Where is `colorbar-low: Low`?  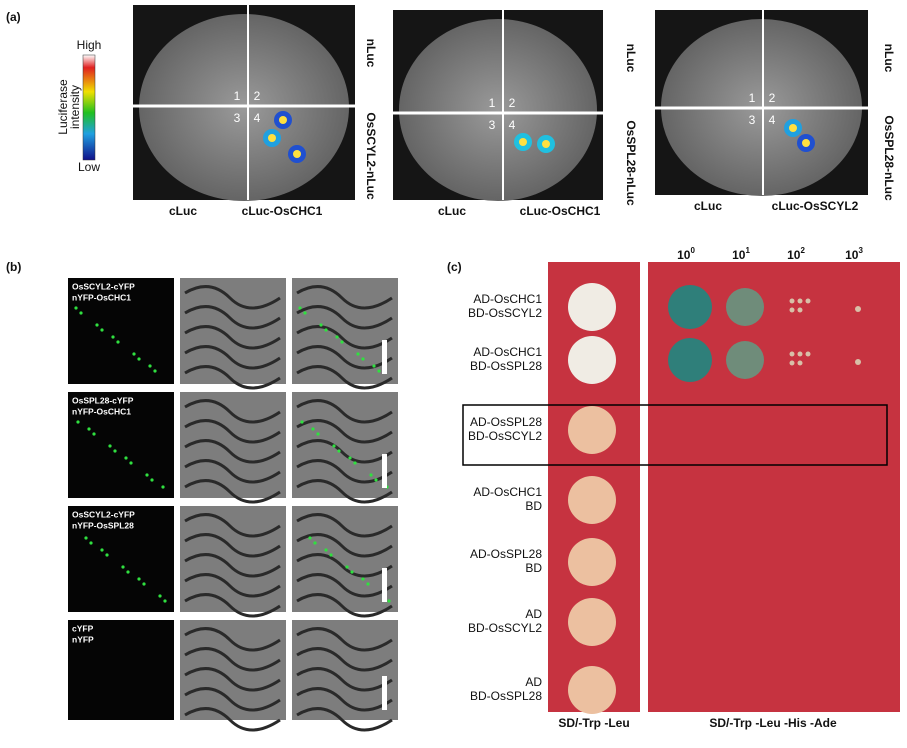 colorbar-low: Low is located at coordinates (89, 167).